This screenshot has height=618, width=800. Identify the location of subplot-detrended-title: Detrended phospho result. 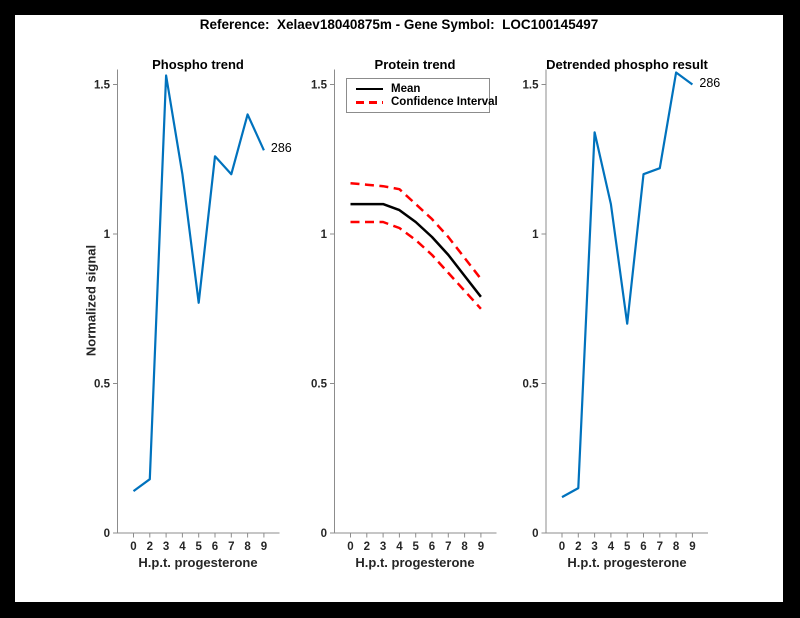
(627, 64).